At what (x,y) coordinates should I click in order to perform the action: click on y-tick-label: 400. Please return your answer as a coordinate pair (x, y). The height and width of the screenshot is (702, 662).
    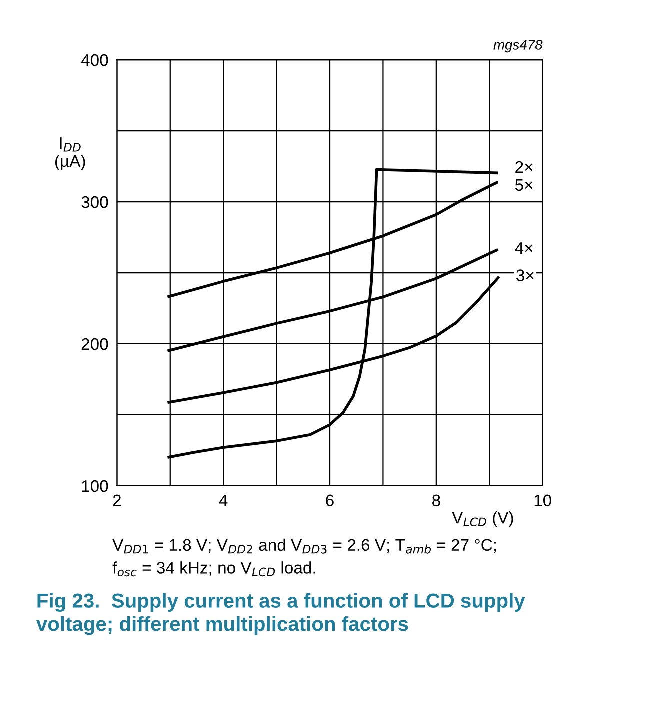
    Looking at the image, I should click on (94, 60).